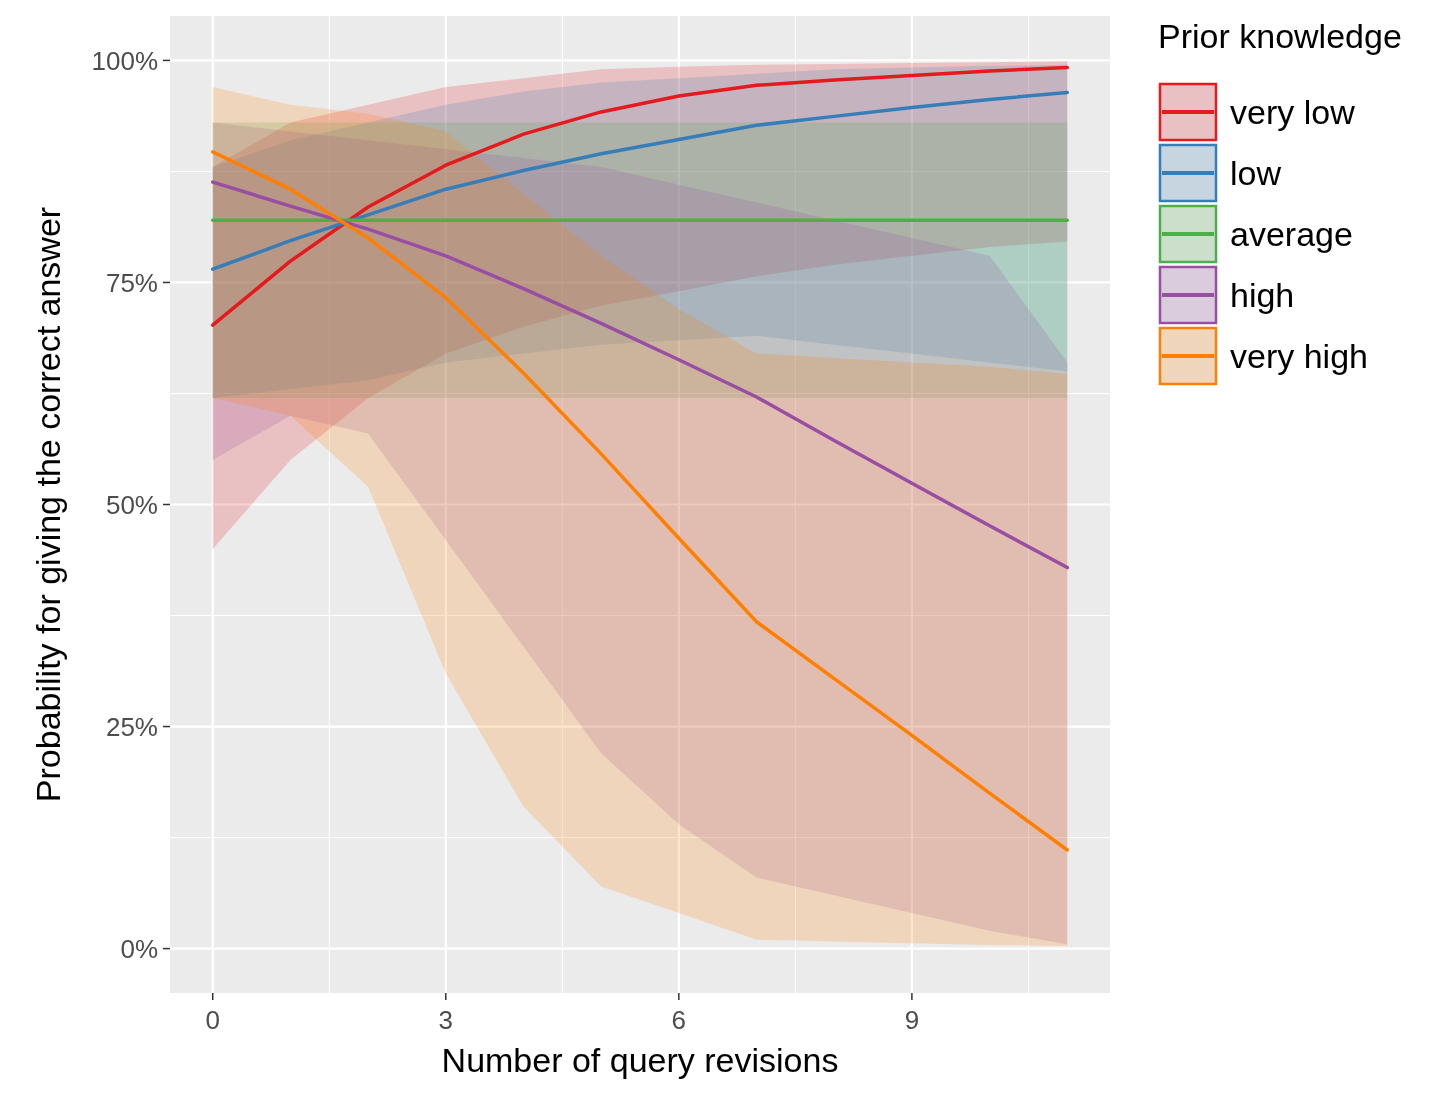 This screenshot has height=1095, width=1449. What do you see at coordinates (1299, 355) in the screenshot?
I see `legend-label: very high` at bounding box center [1299, 355].